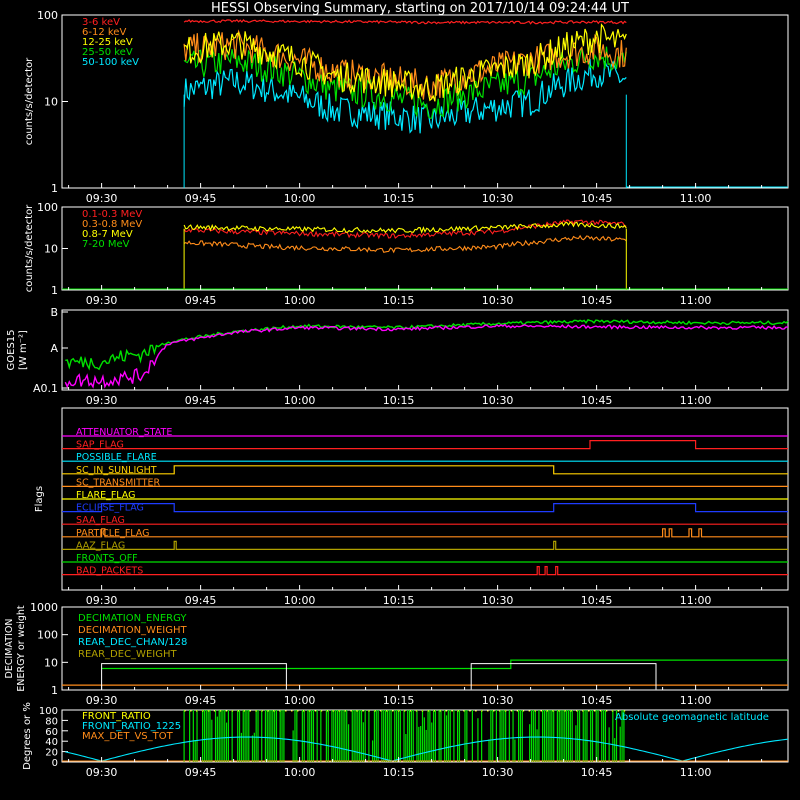 This screenshot has height=800, width=800. What do you see at coordinates (102, 400) in the screenshot?
I see `goes-time-tick-label: 09:30` at bounding box center [102, 400].